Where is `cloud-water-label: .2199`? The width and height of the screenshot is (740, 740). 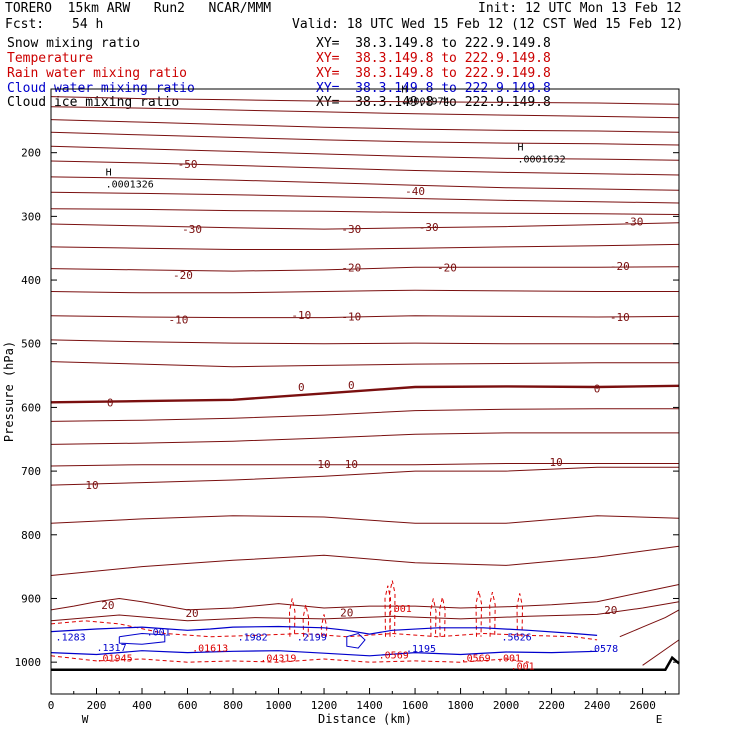
cloud-water-label: .2199 is located at coordinates (312, 638).